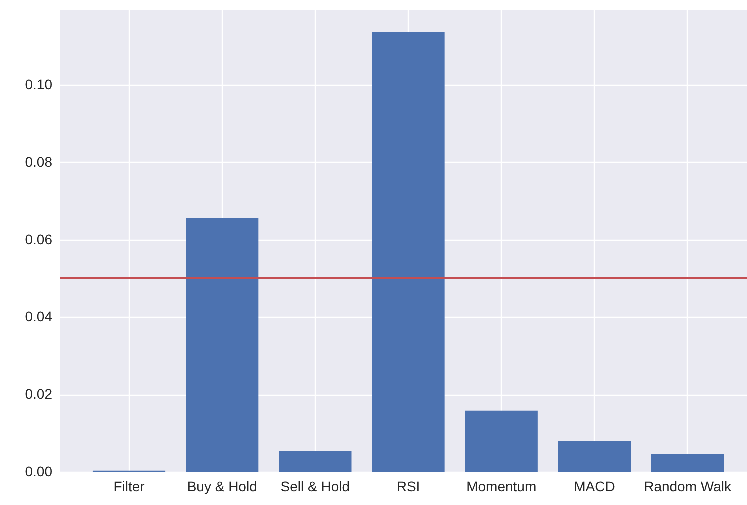  Describe the element at coordinates (501, 486) in the screenshot. I see `x-tick-label: Momentum` at that location.